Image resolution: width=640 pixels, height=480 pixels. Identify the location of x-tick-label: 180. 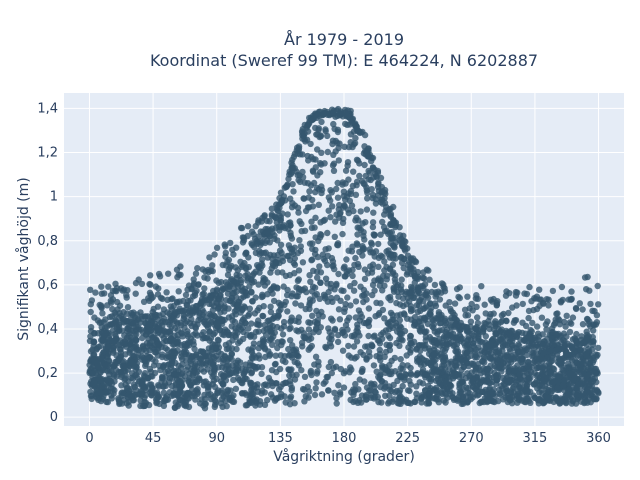
(344, 438).